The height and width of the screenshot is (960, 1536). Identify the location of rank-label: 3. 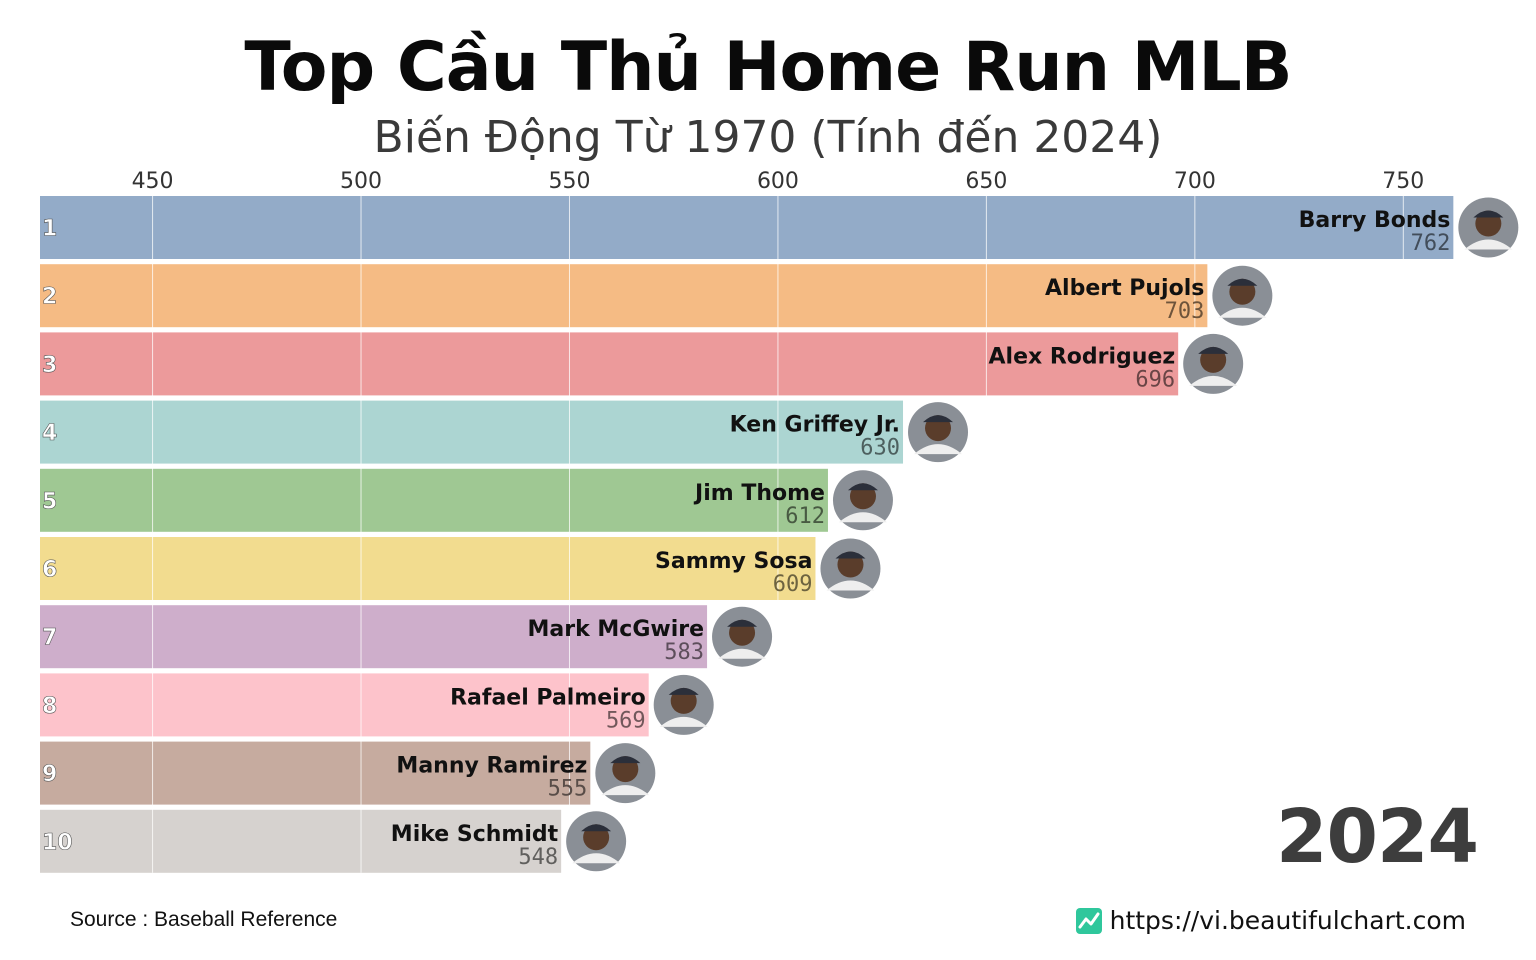
(49, 365).